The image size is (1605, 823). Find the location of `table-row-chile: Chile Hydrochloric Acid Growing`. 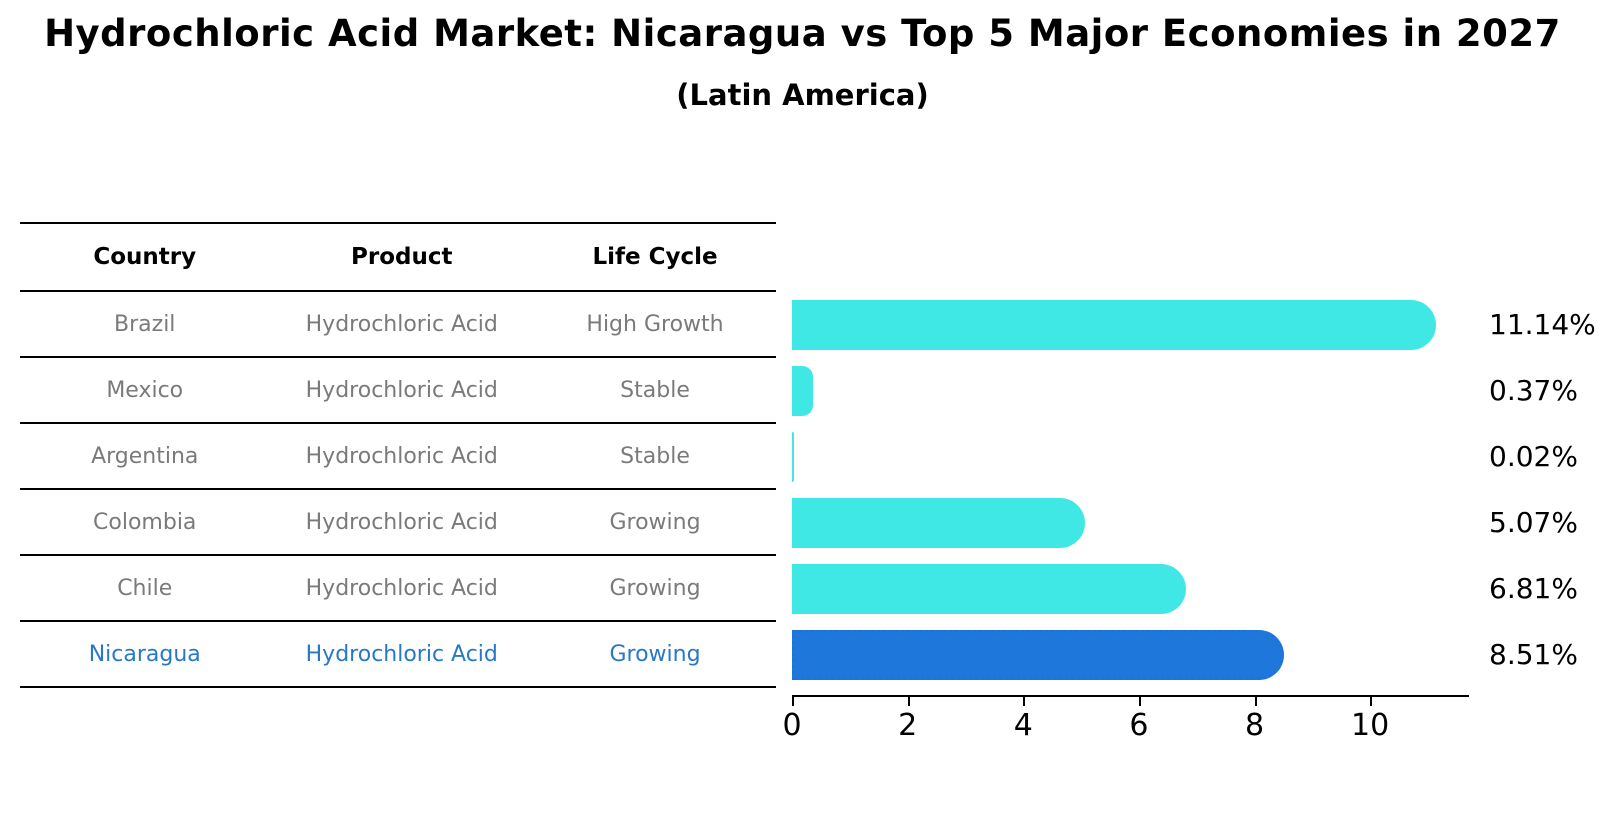

table-row-chile: Chile Hydrochloric Acid Growing is located at coordinates (398, 589).